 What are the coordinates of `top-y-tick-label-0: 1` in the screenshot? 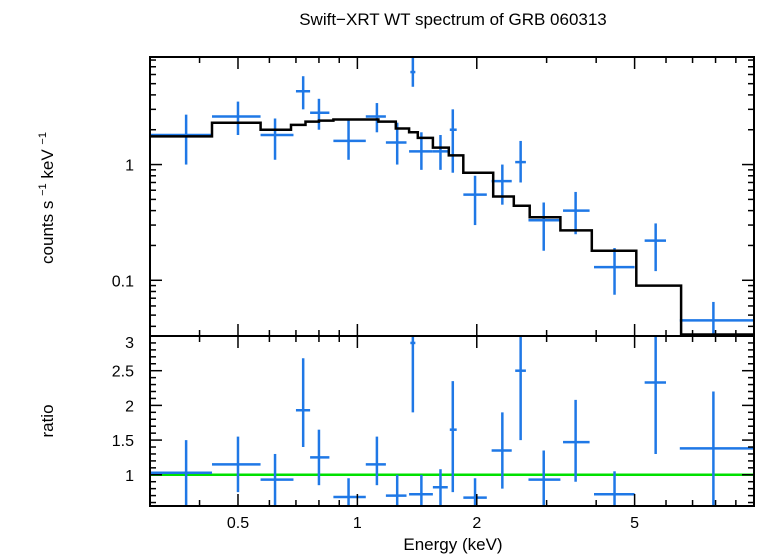 It's located at (129, 166).